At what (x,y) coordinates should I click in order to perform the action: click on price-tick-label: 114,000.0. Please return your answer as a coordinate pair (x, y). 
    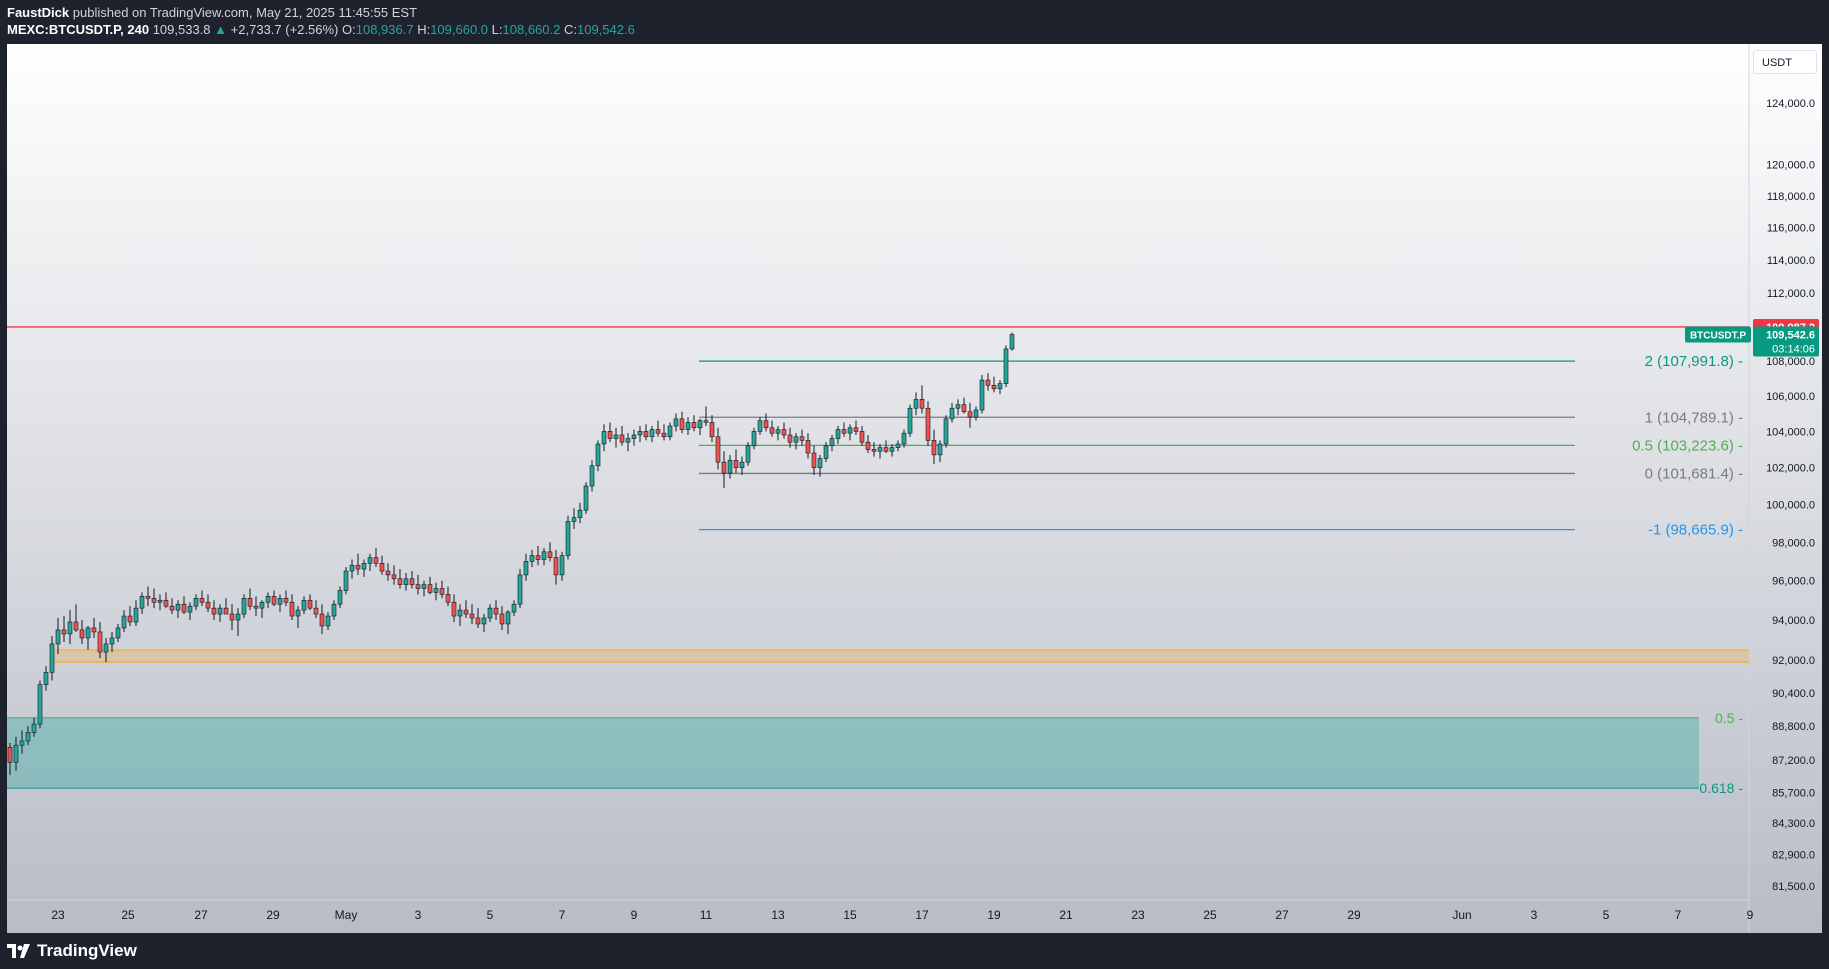
    Looking at the image, I should click on (1791, 261).